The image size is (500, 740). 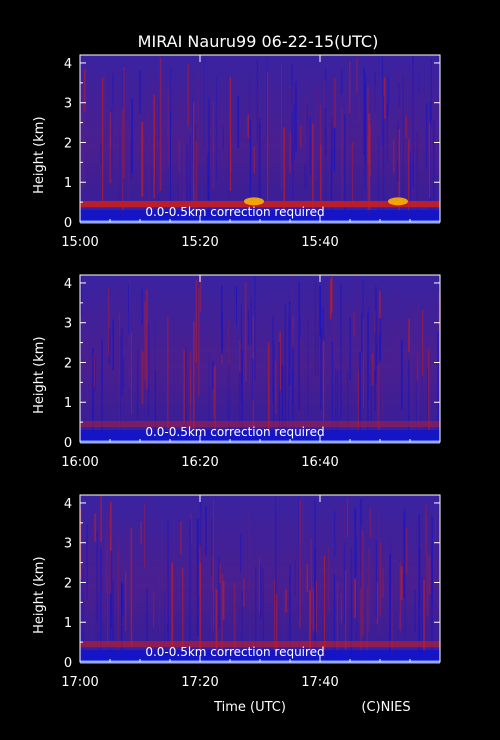 What do you see at coordinates (319, 462) in the screenshot?
I see `x-tick-label: 16:40` at bounding box center [319, 462].